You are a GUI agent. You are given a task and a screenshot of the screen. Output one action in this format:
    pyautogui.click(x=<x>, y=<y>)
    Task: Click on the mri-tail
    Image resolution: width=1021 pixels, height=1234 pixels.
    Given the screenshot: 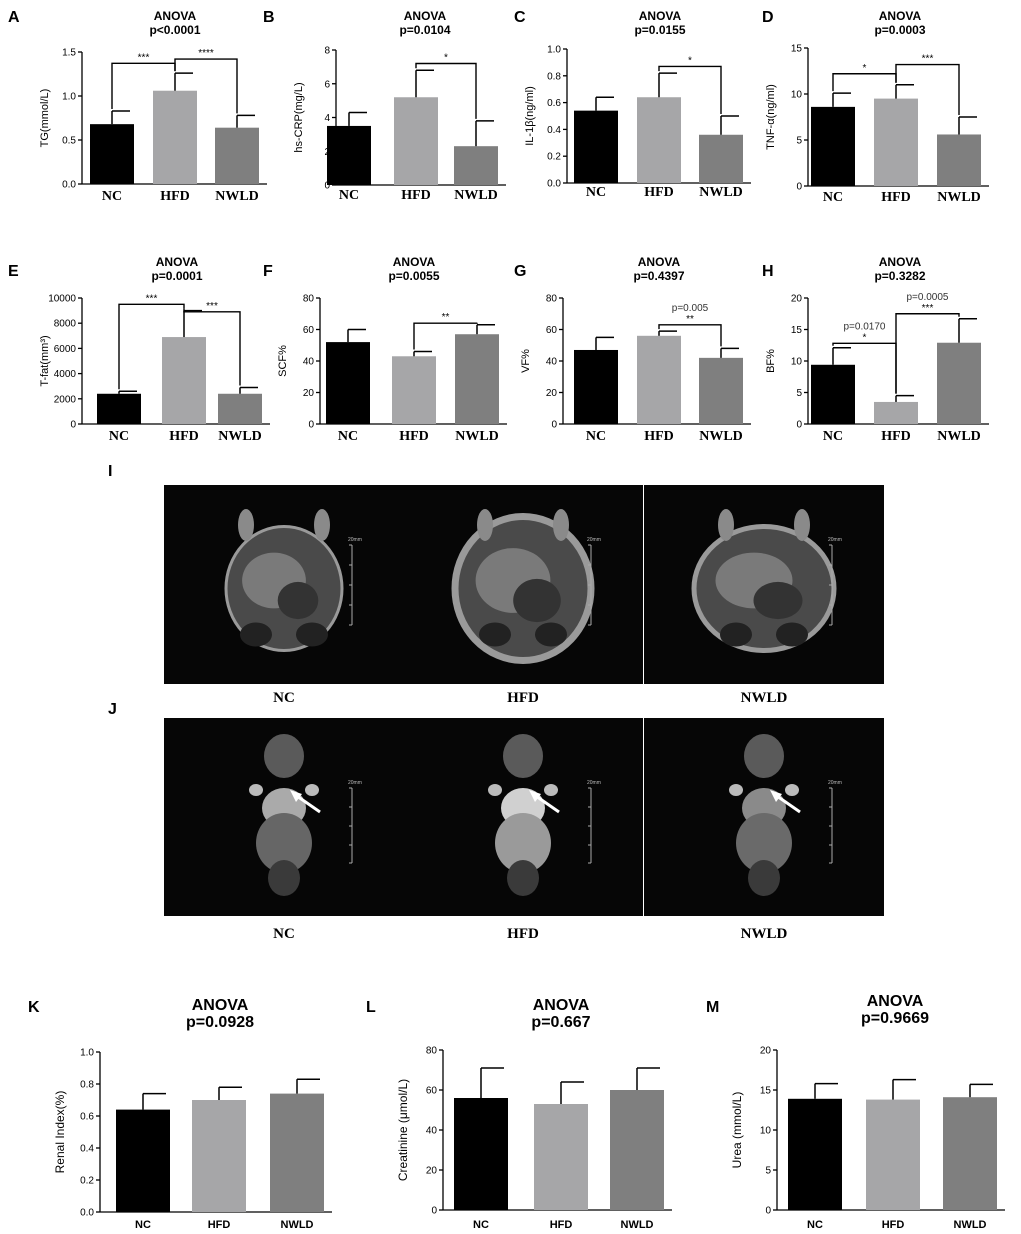 What is the action you would take?
    pyautogui.click(x=523, y=878)
    